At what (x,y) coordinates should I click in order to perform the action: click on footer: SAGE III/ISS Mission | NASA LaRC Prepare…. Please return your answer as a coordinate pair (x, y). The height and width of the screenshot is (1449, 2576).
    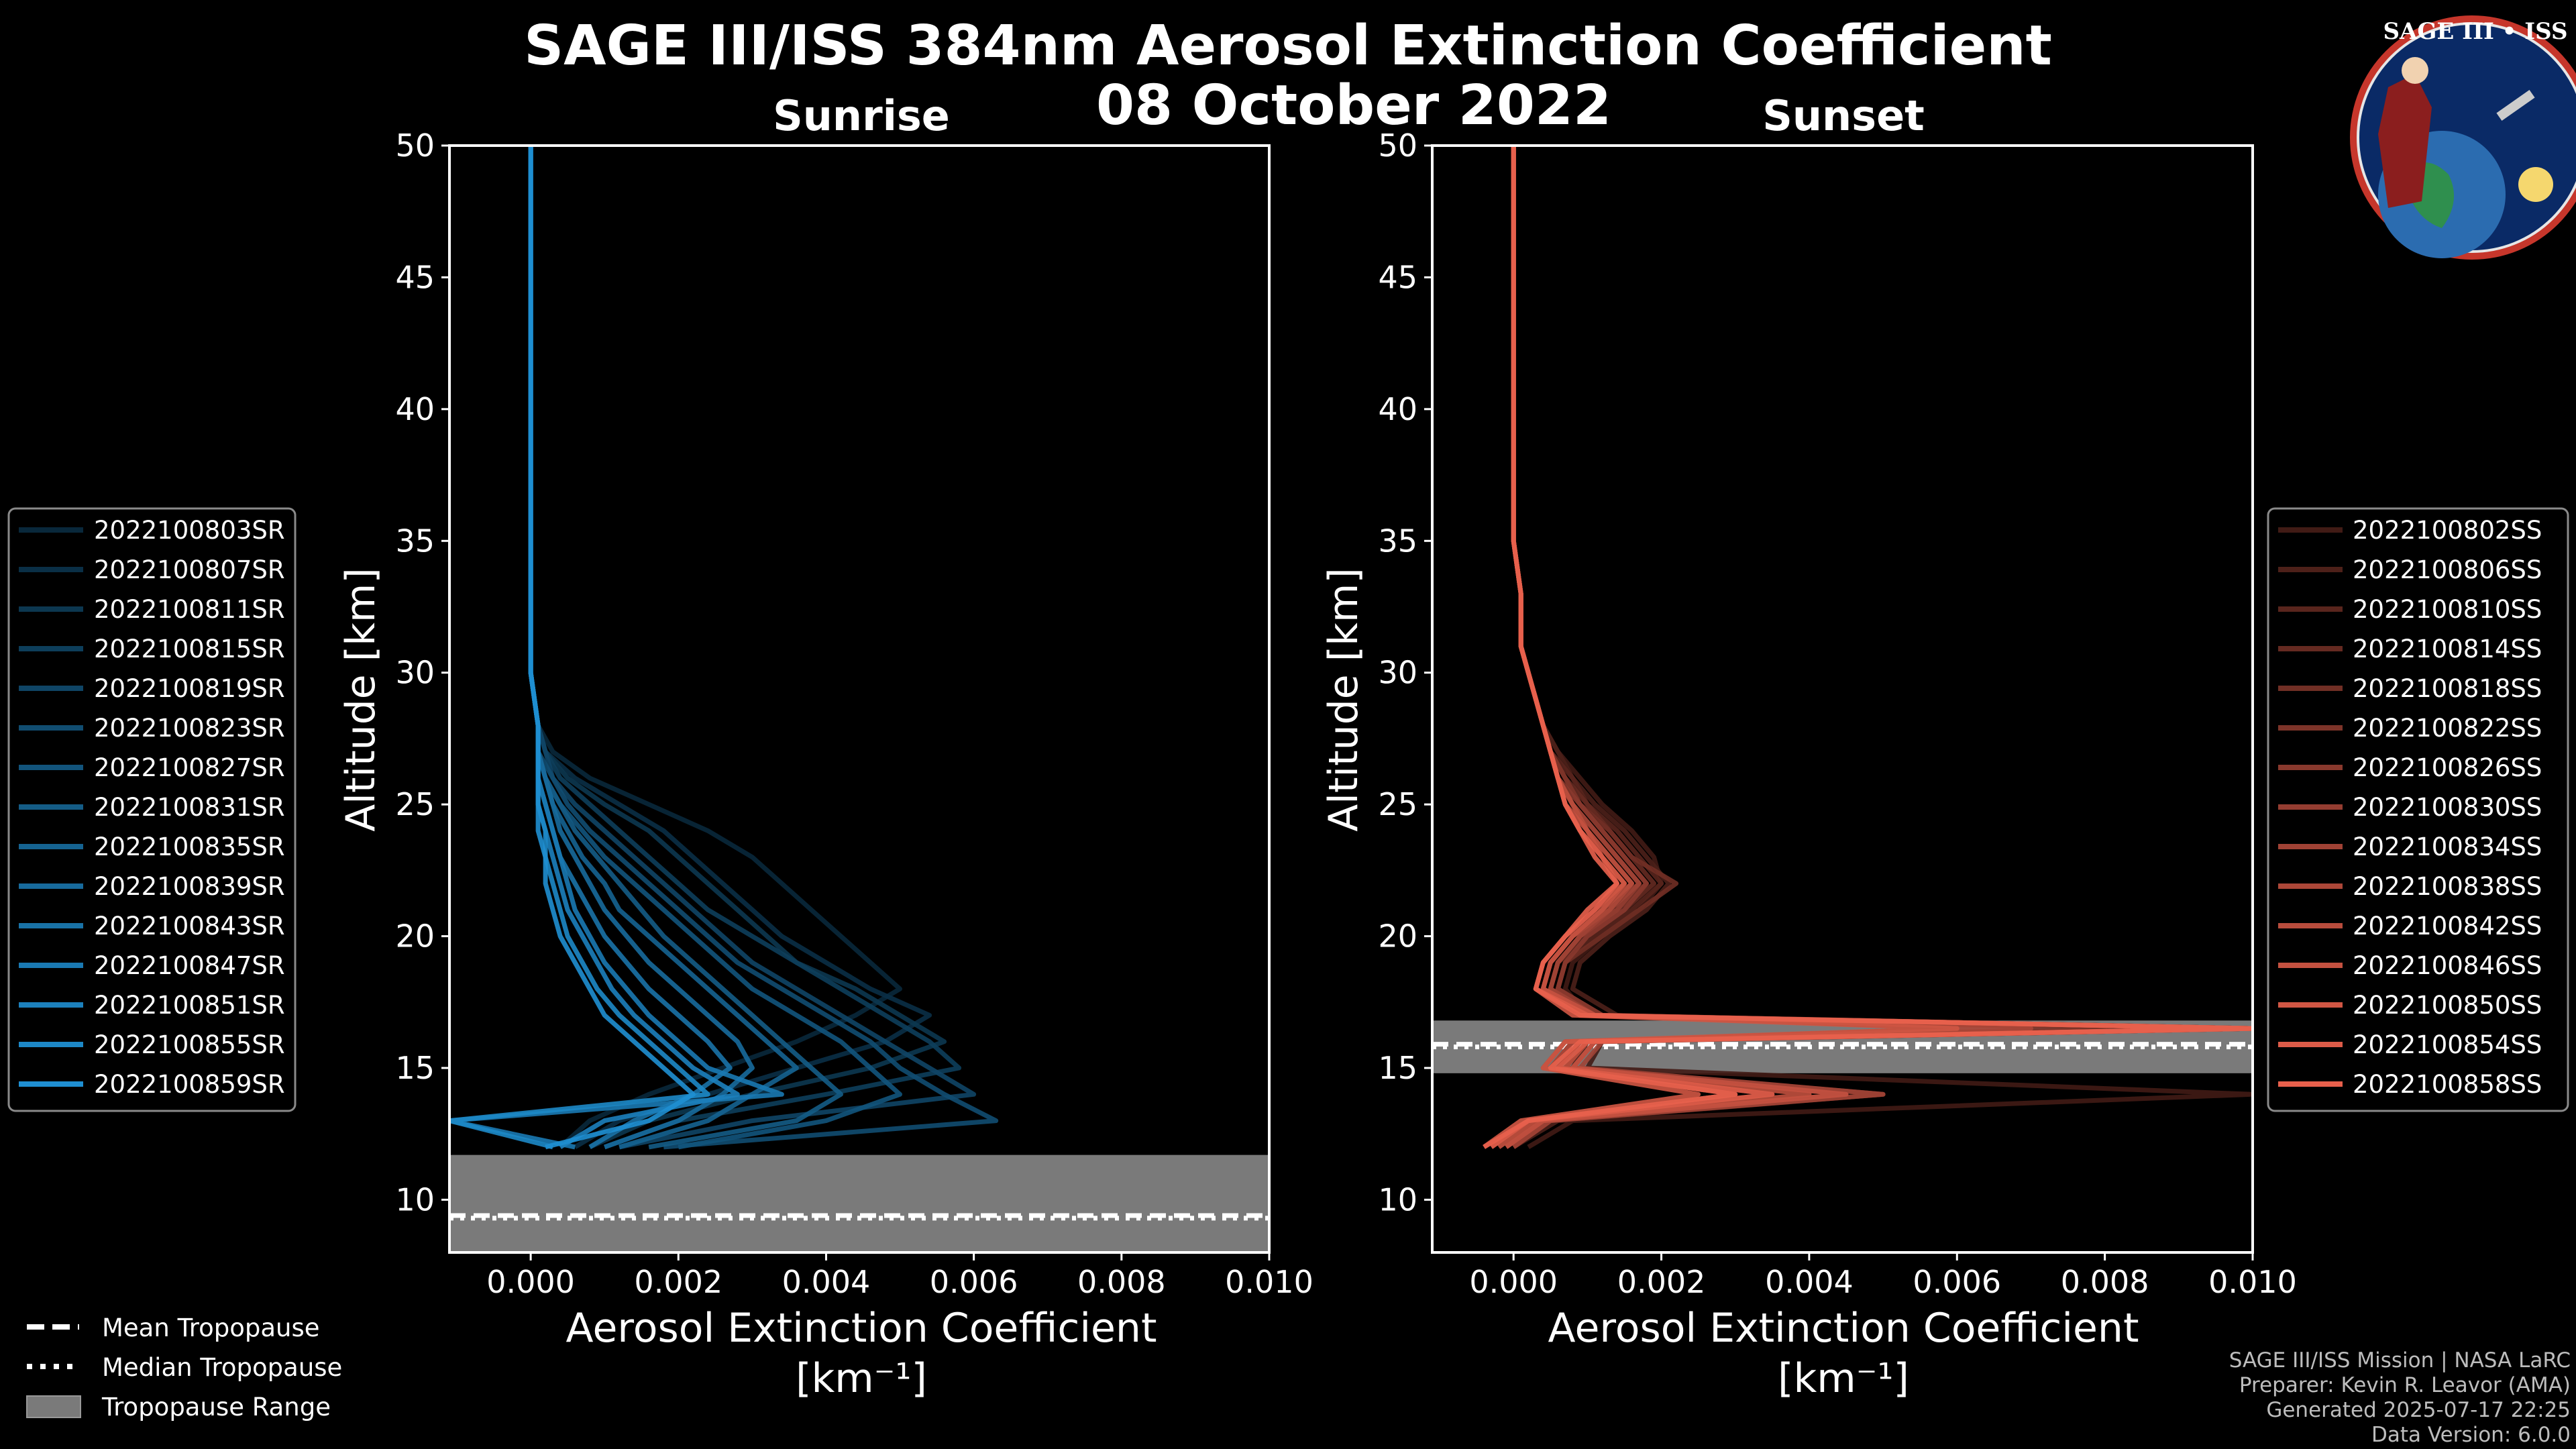
    Looking at the image, I should click on (2400, 1397).